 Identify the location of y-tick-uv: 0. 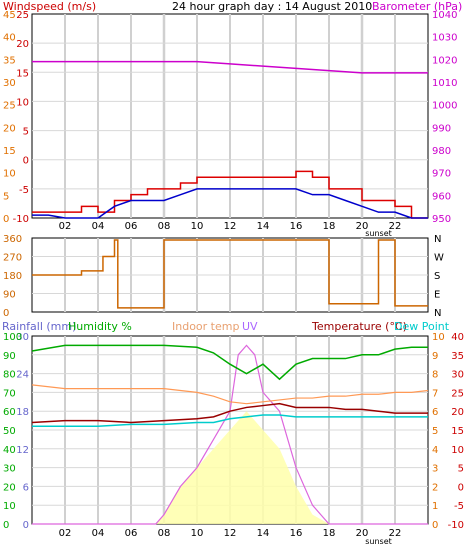
(435, 525).